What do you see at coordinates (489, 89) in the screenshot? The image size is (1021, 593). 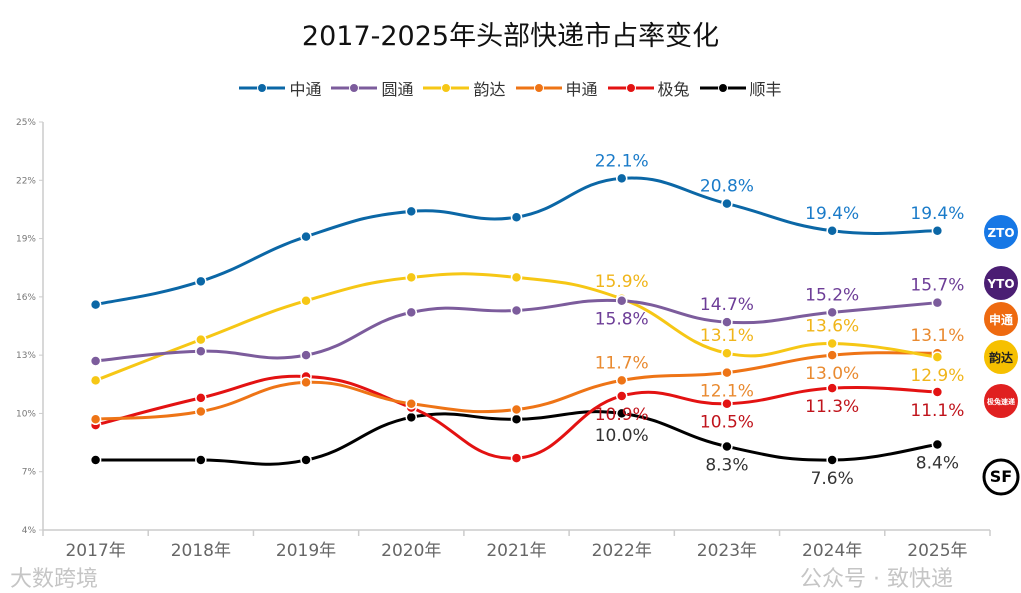 I see `legend-label: 韵达` at bounding box center [489, 89].